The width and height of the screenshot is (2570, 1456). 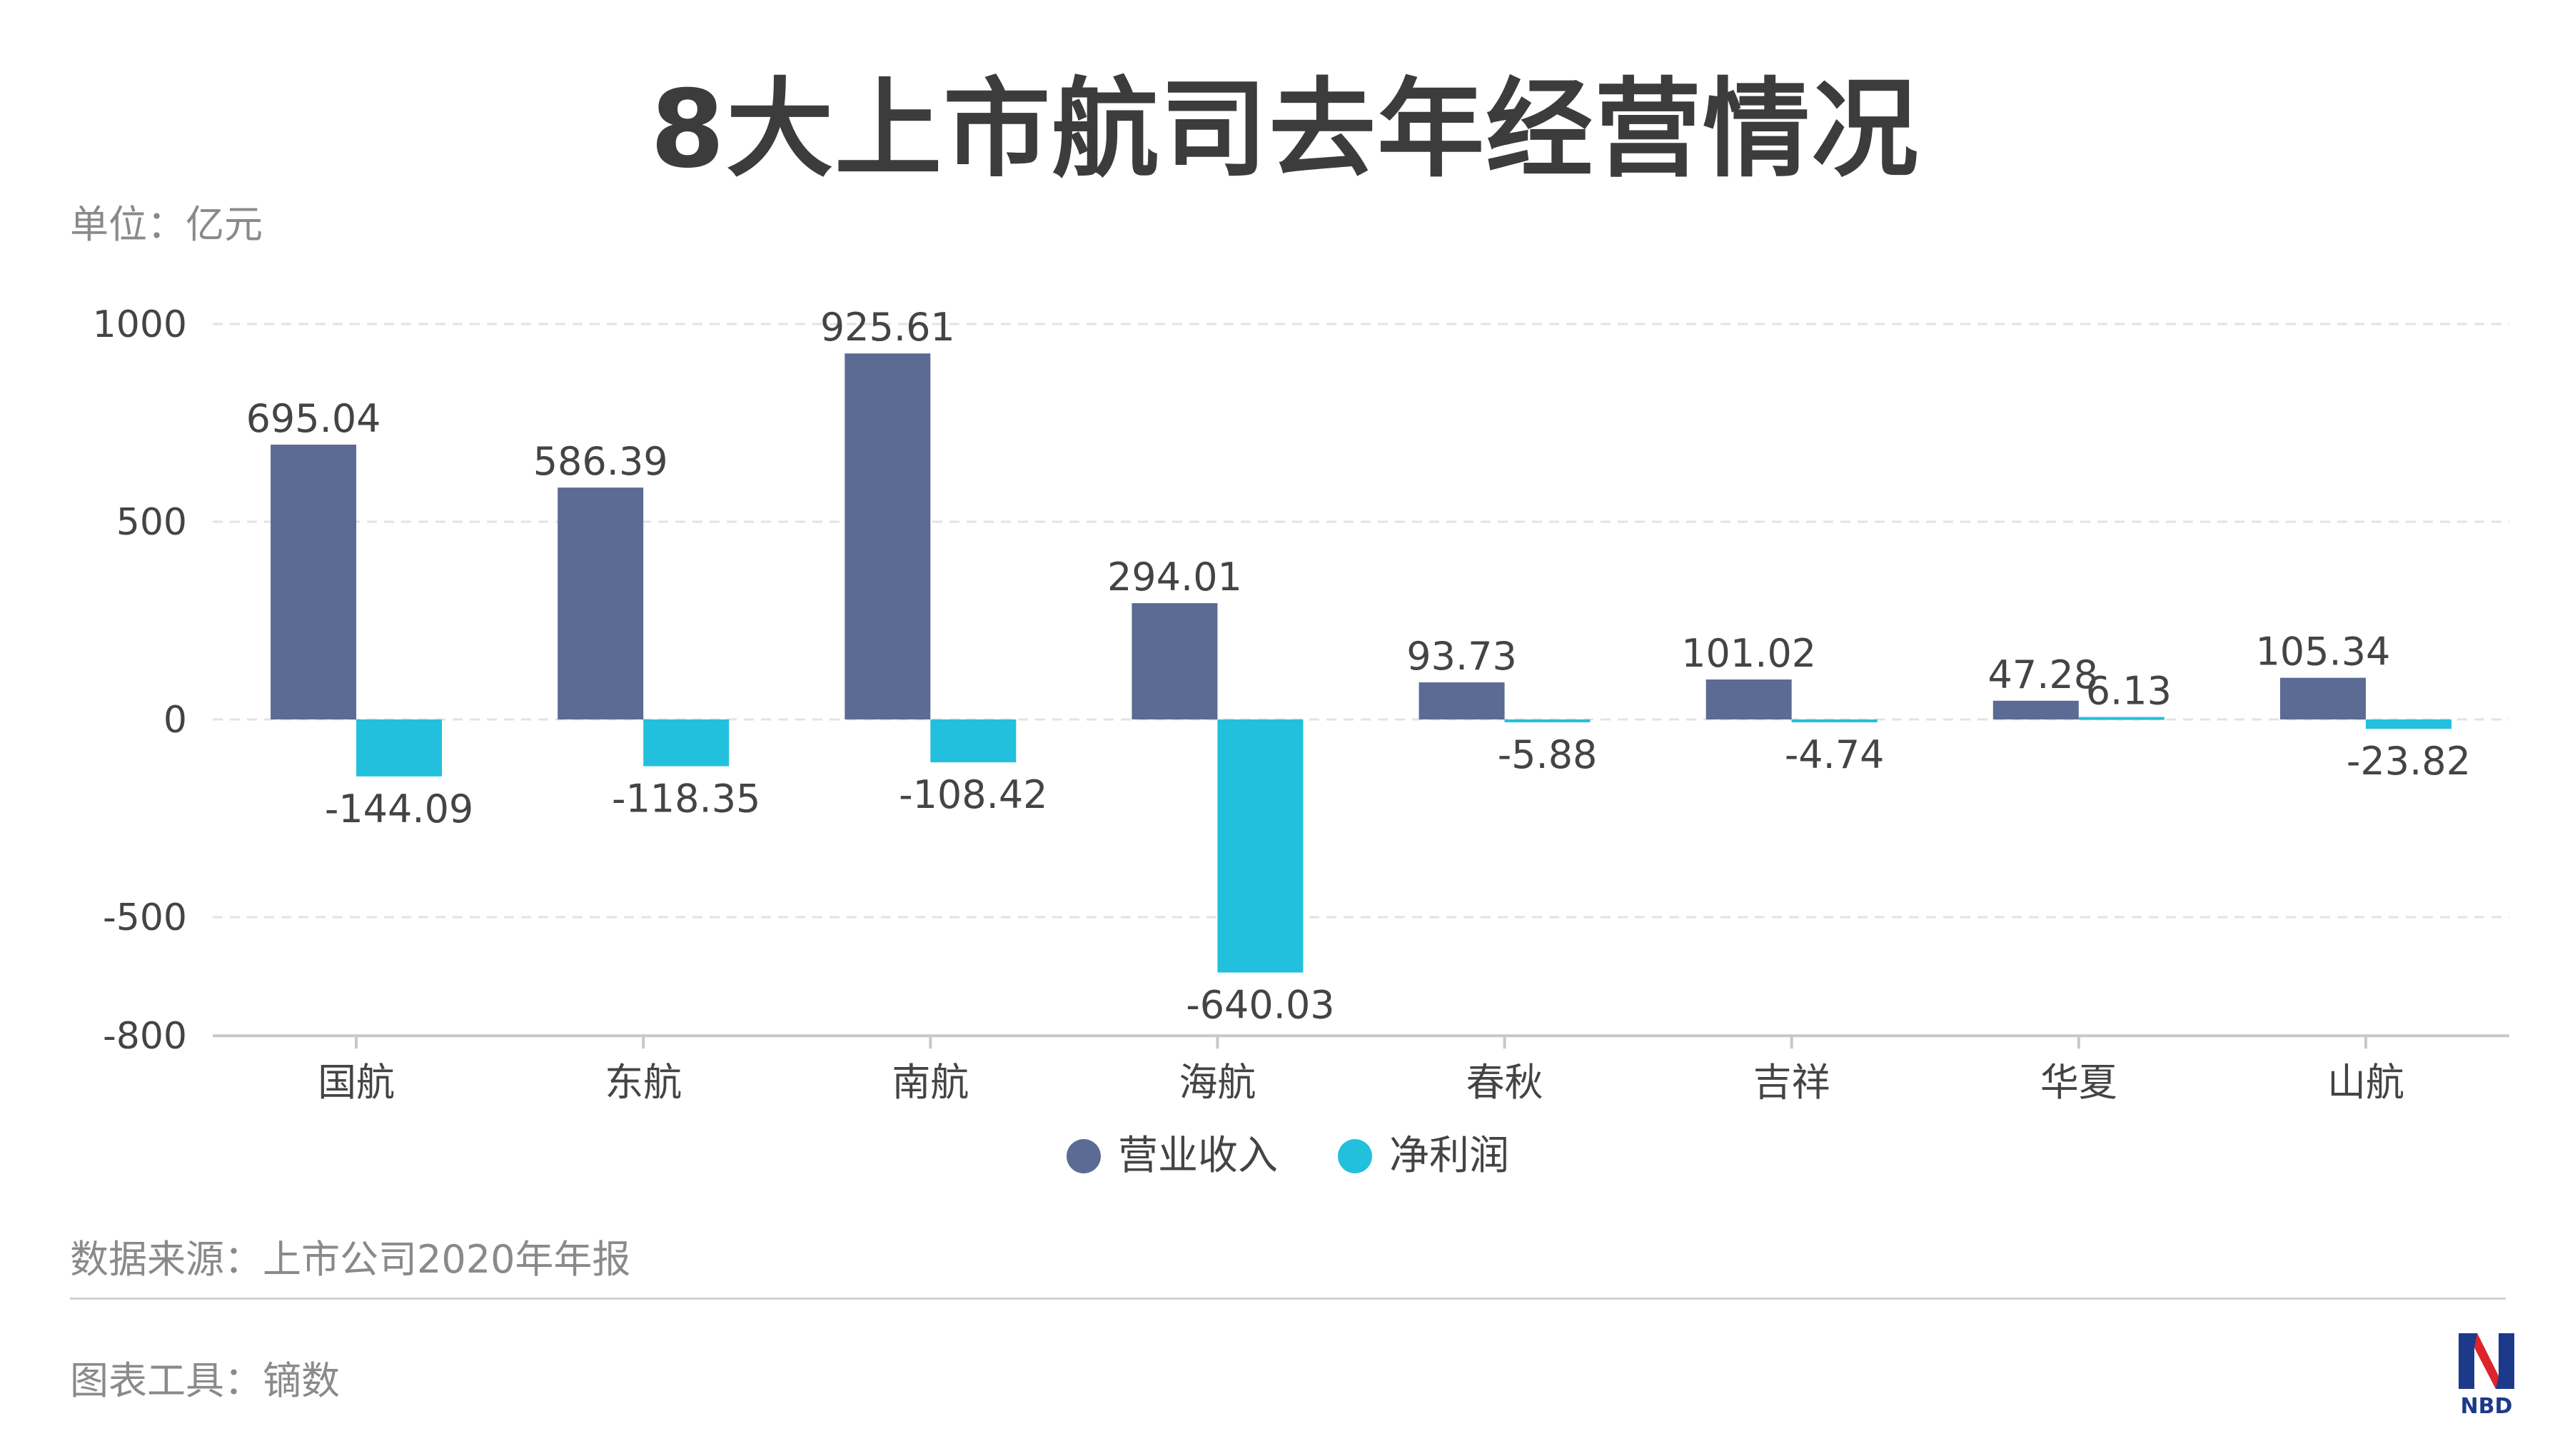 What do you see at coordinates (145, 917) in the screenshot?
I see `y-tick-label: -500` at bounding box center [145, 917].